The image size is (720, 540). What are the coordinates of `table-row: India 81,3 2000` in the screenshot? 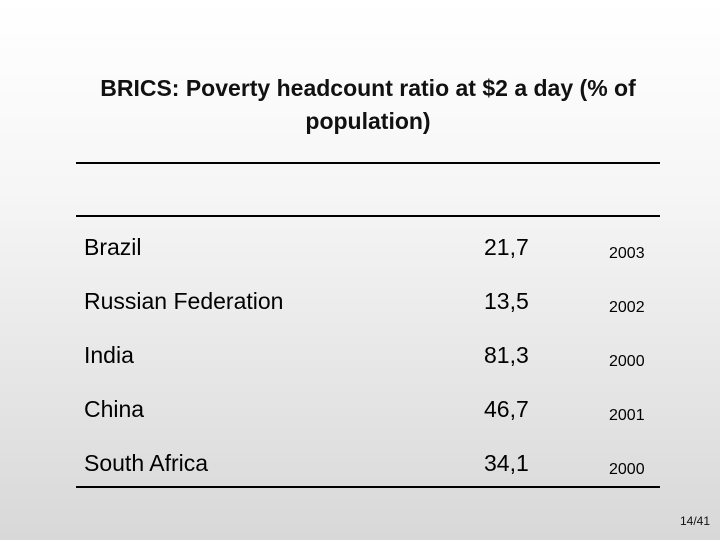 It's located at (368, 355).